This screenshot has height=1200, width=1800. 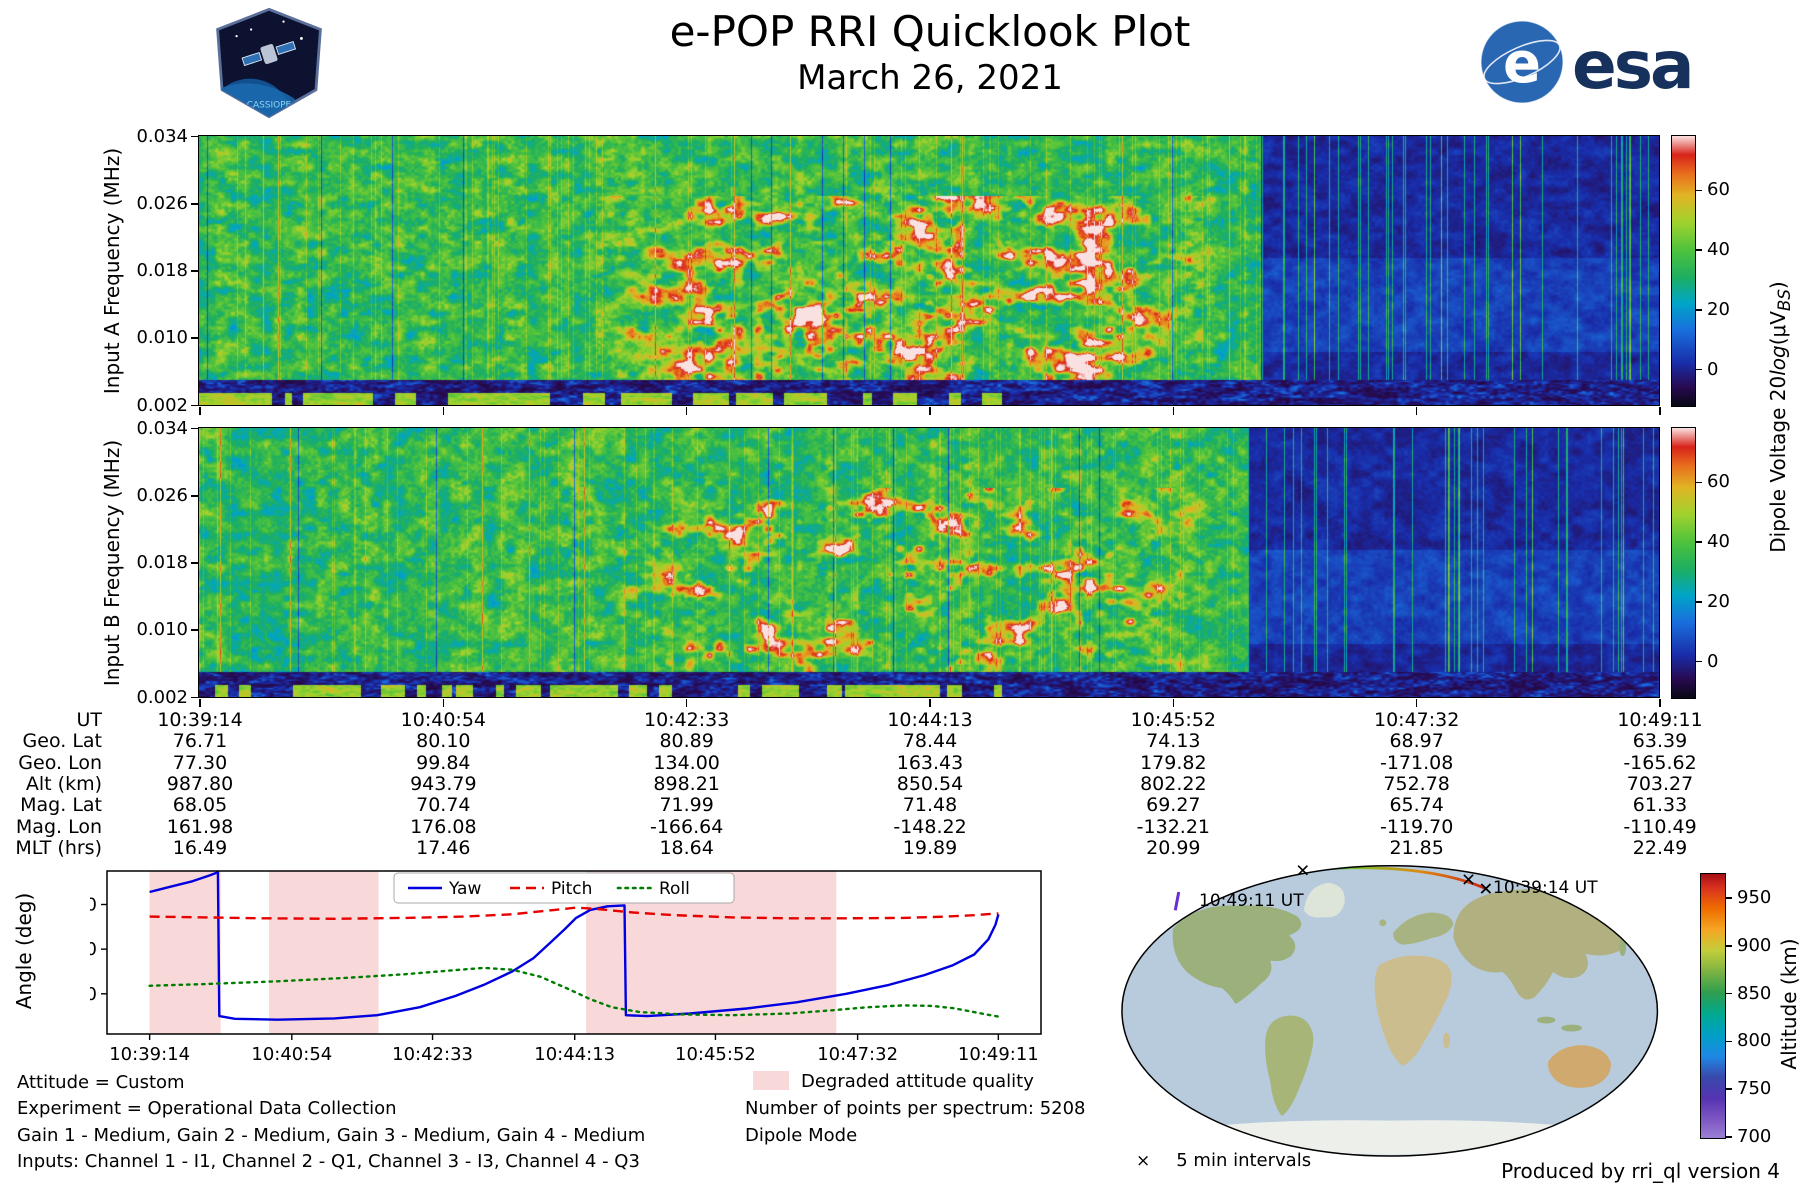 What do you see at coordinates (63, 783) in the screenshot?
I see `ephemeris-row-label: Alt (km)` at bounding box center [63, 783].